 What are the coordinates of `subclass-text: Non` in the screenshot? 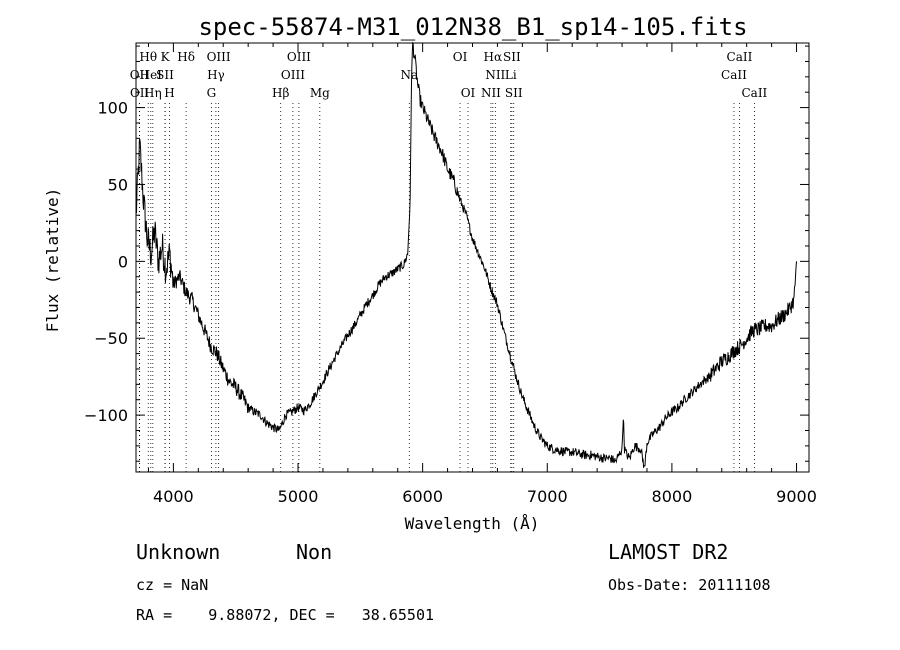 It's located at (314, 552).